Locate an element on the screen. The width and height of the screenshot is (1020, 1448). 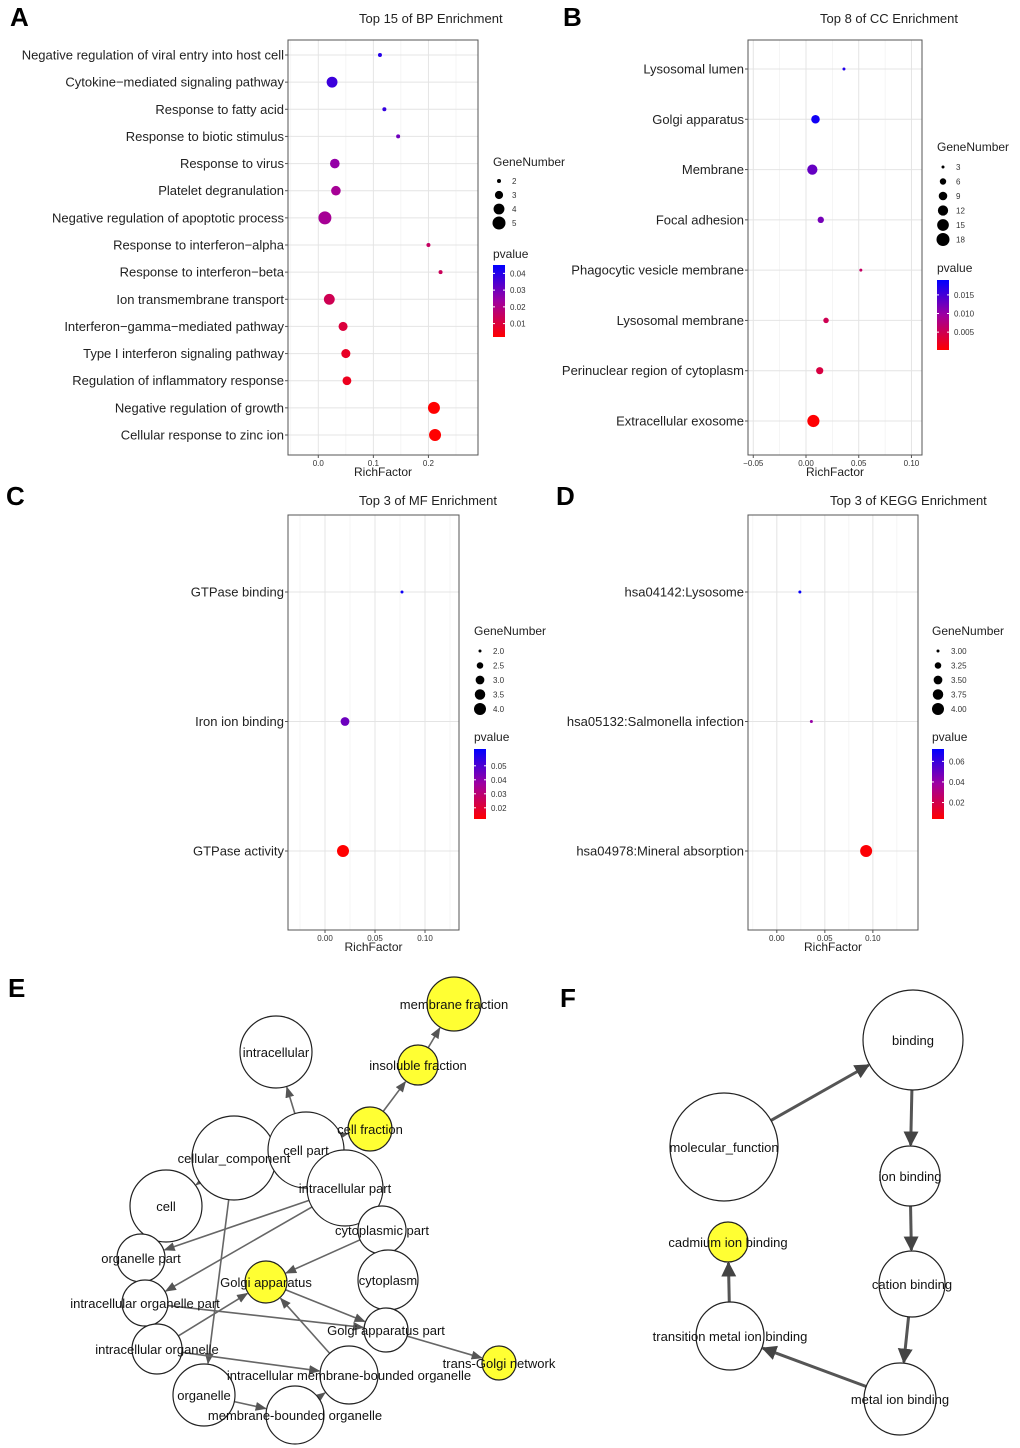
color-legend-label: 0.06 is located at coordinates (957, 761).